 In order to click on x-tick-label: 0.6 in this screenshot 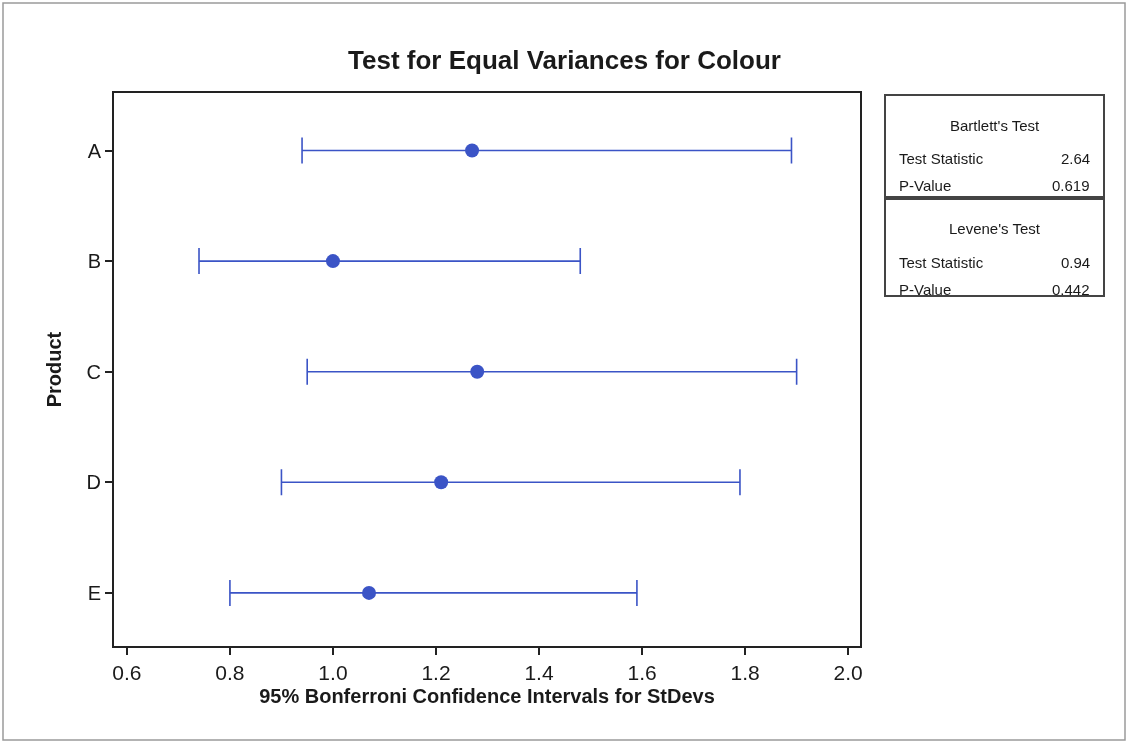, I will do `click(127, 673)`.